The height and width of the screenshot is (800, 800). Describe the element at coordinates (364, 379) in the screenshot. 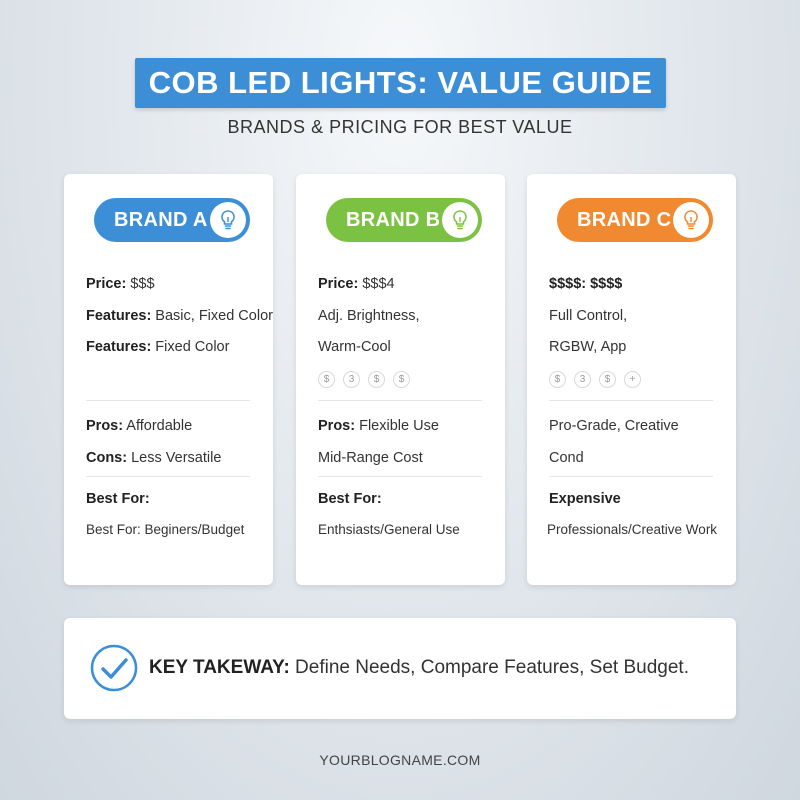

I see `brand-b-price-coins: $ 3 $ $` at that location.